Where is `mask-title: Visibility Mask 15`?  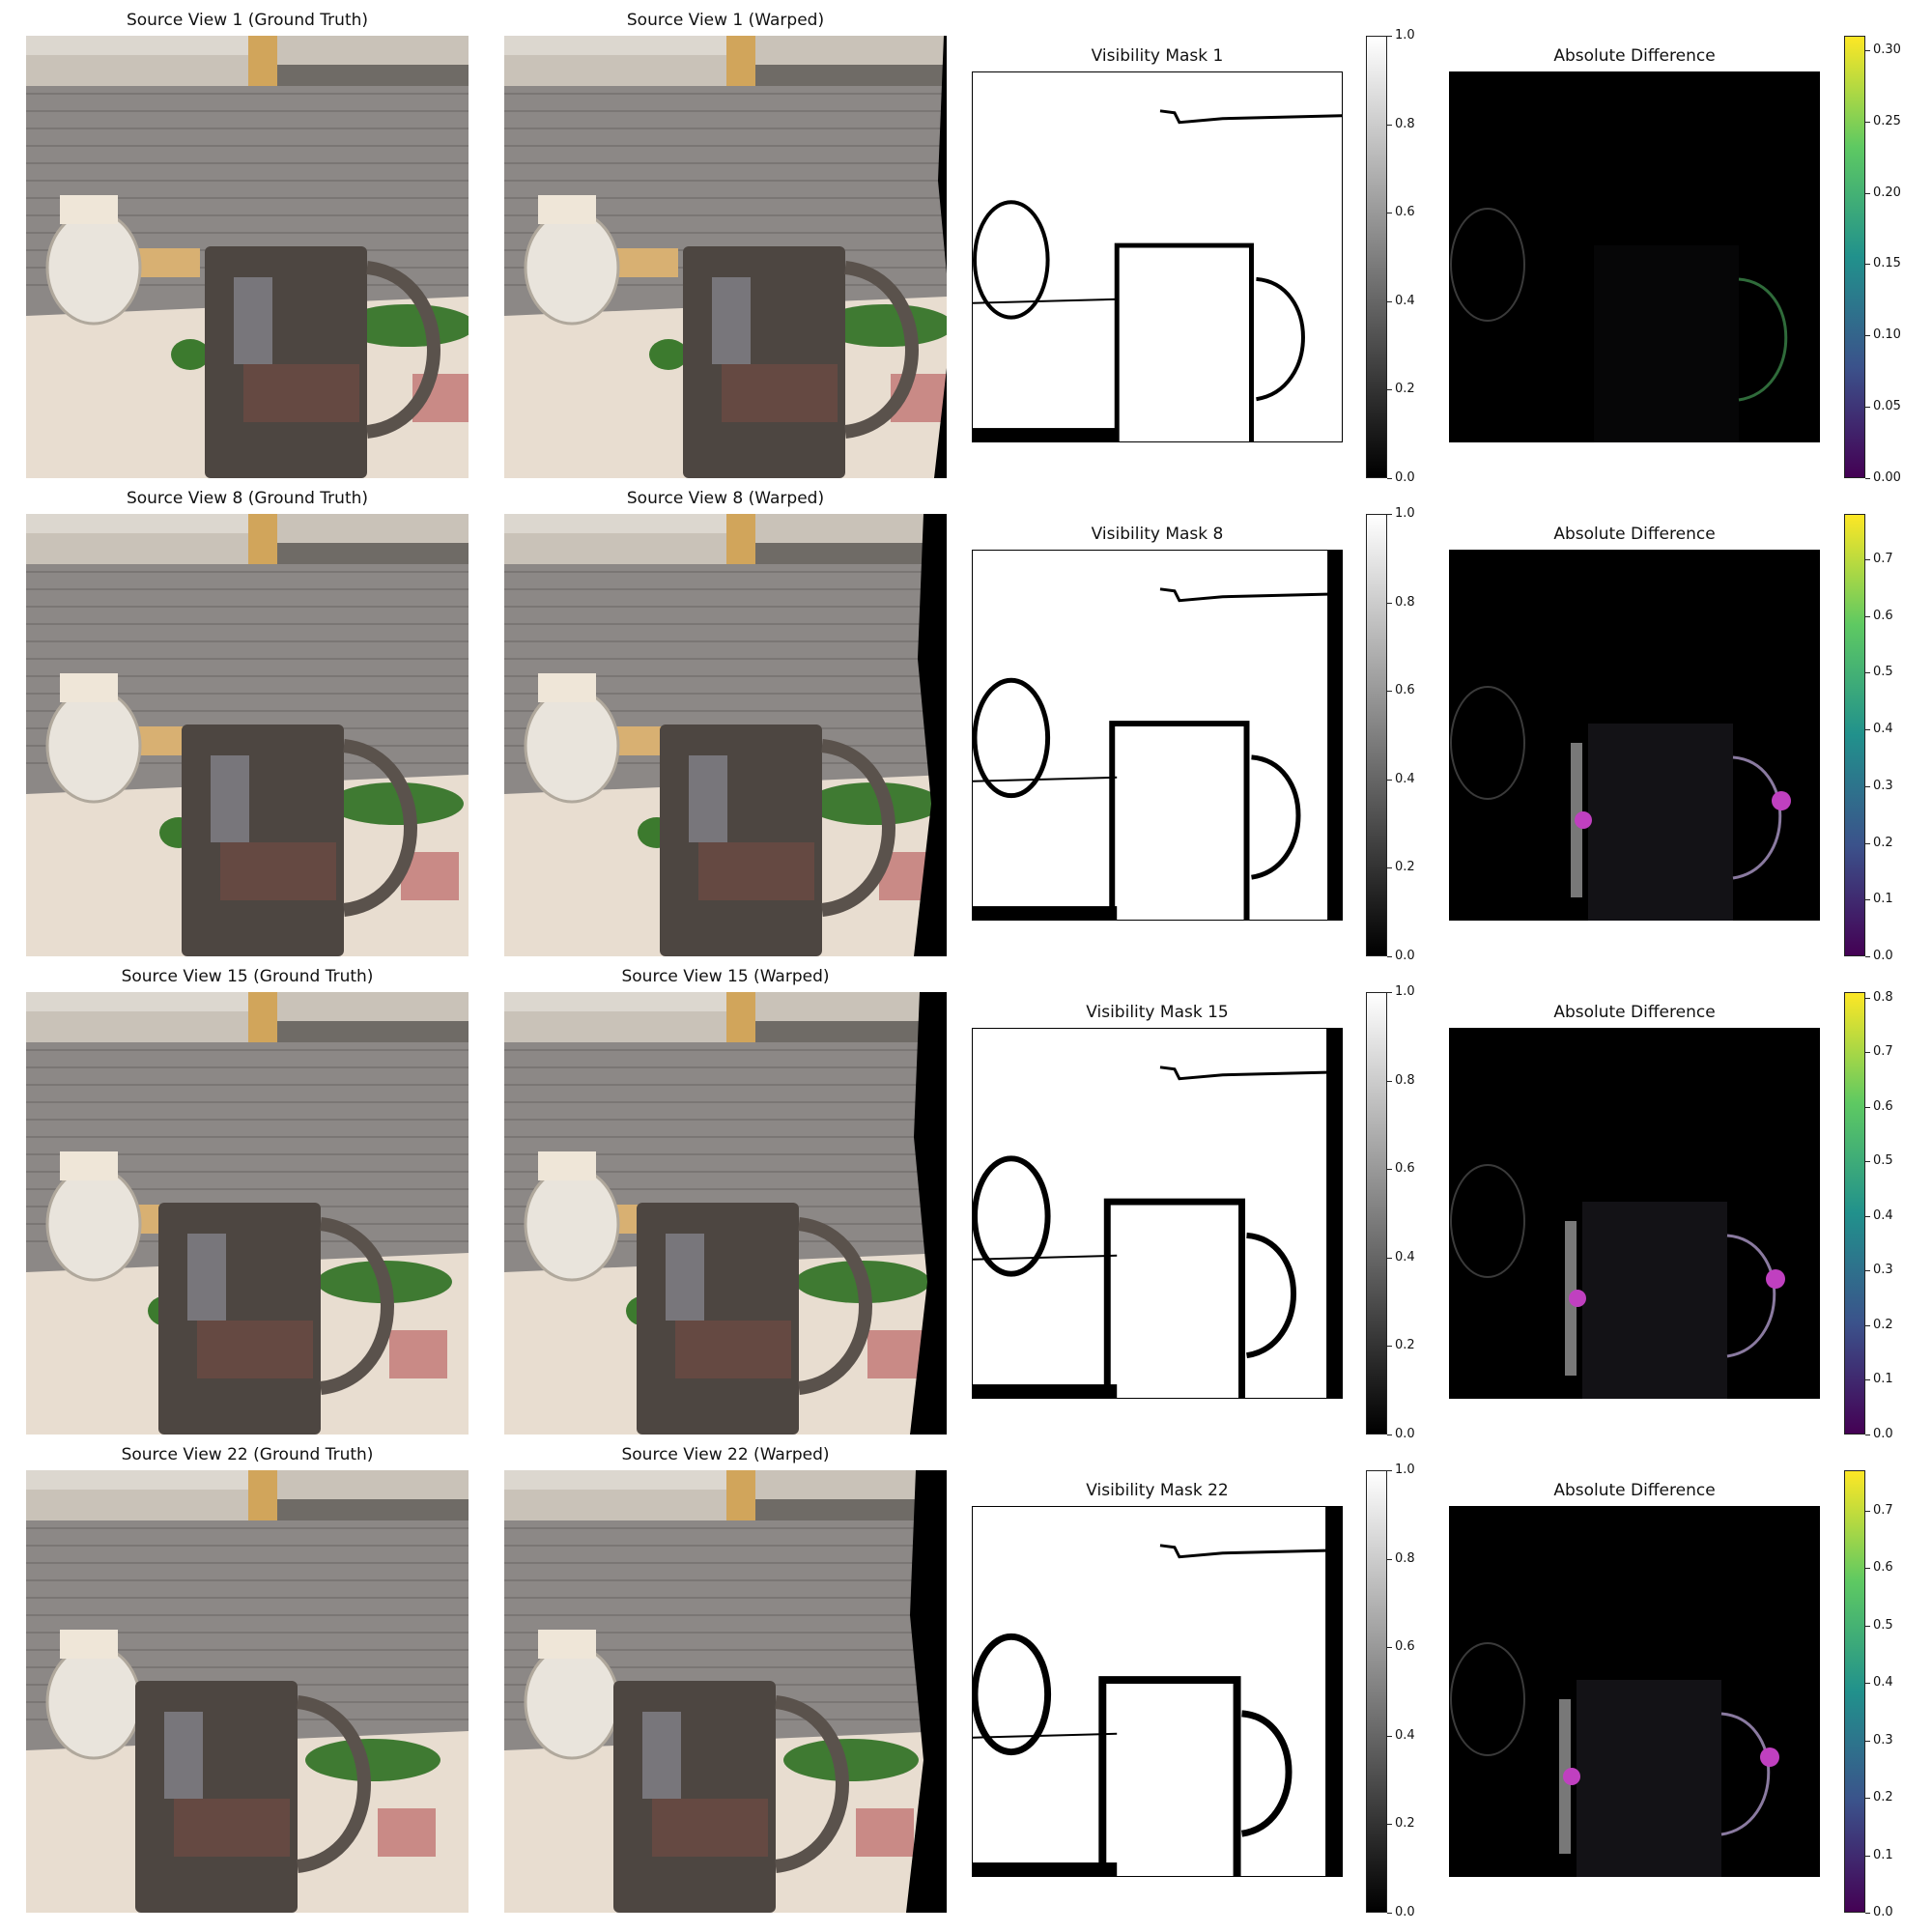
mask-title: Visibility Mask 15 is located at coordinates (1157, 1012).